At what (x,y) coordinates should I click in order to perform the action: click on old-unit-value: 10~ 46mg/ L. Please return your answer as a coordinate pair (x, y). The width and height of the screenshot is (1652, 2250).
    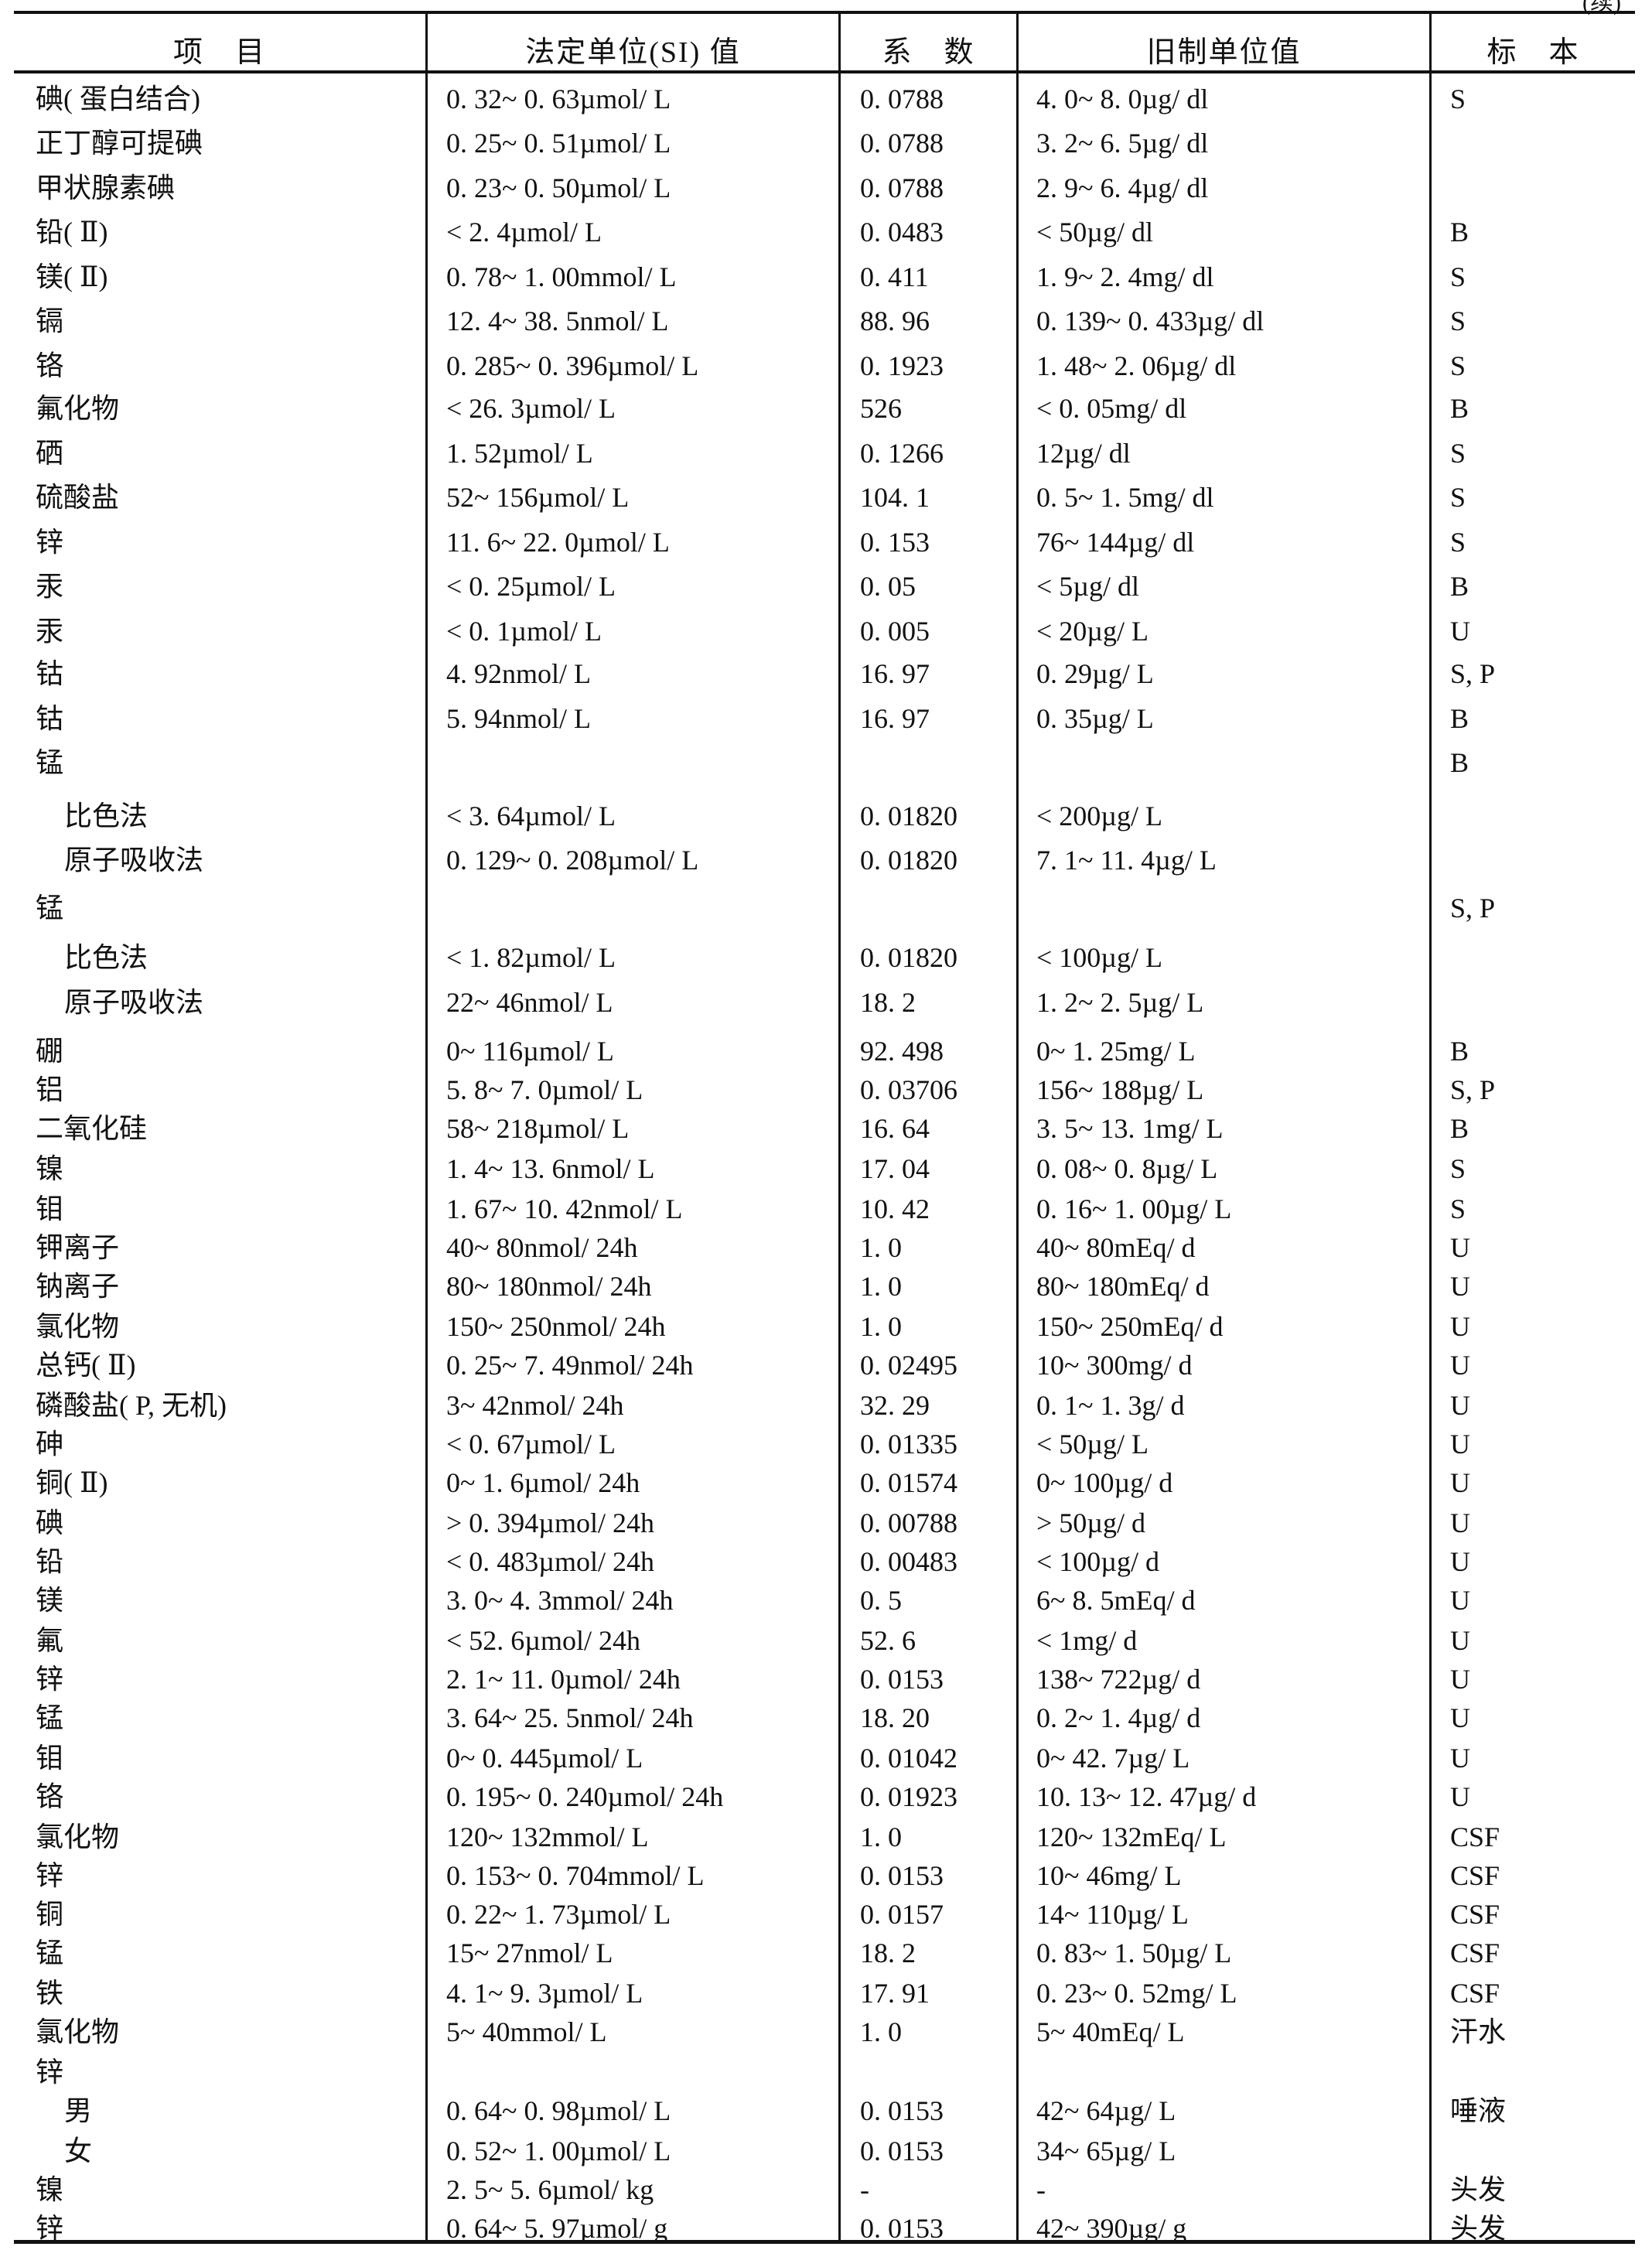
    Looking at the image, I should click on (1109, 1875).